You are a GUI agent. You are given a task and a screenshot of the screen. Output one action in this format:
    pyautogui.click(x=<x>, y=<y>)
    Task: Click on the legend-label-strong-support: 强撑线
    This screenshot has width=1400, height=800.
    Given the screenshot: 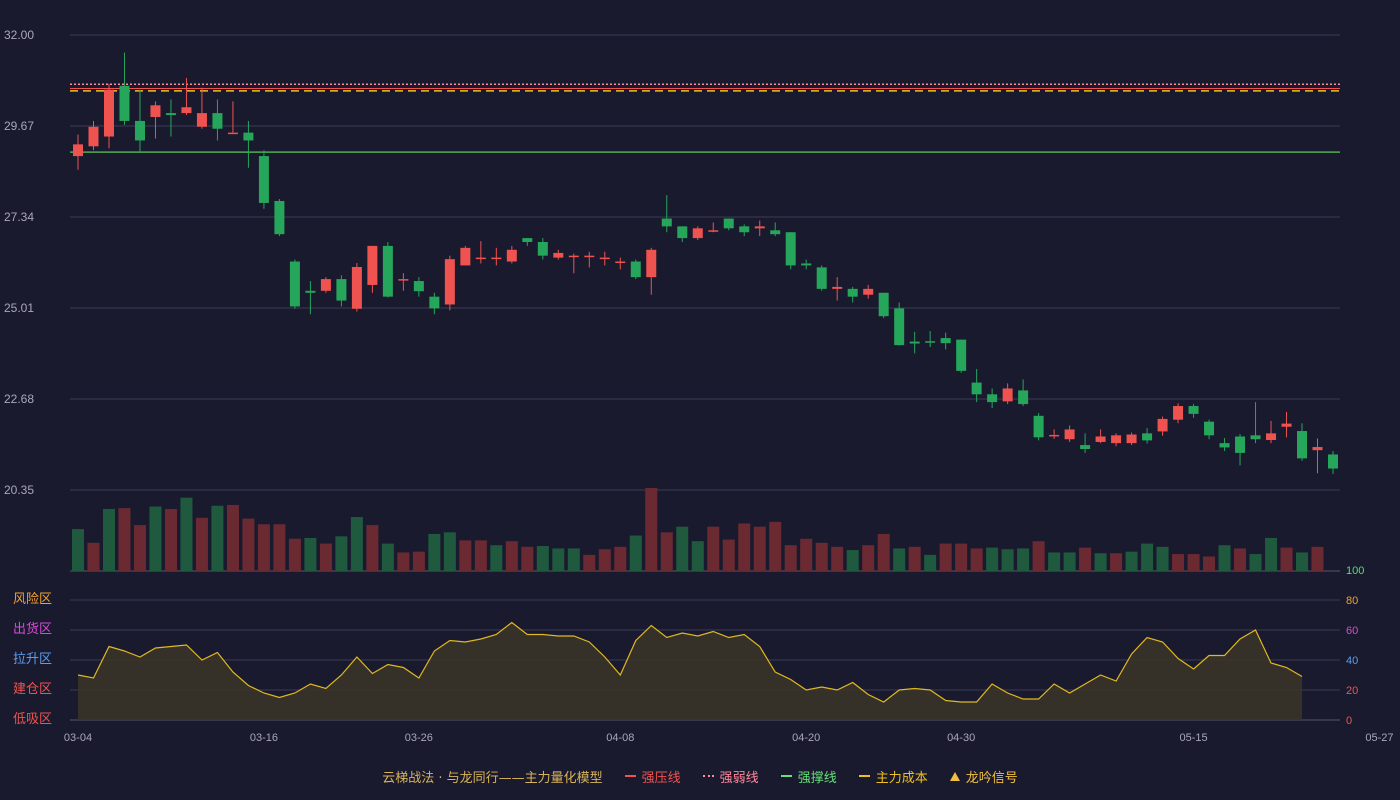 What is the action you would take?
    pyautogui.click(x=817, y=778)
    